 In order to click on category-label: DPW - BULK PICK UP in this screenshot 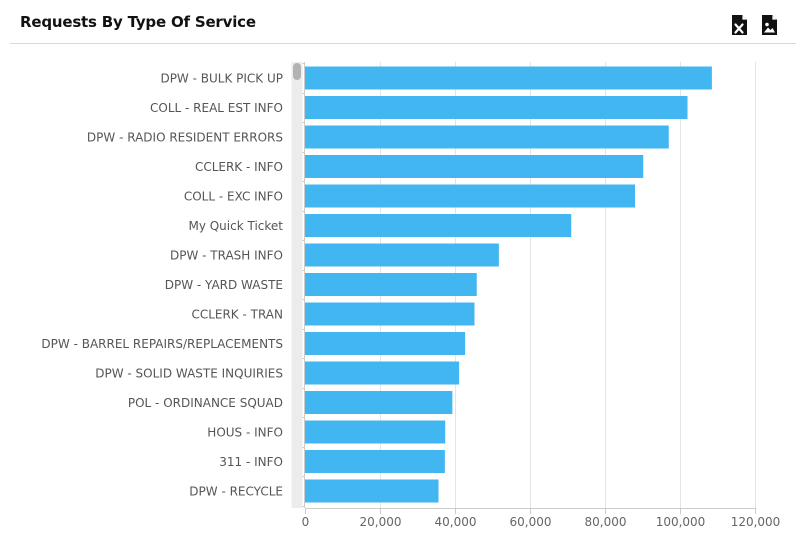, I will do `click(221, 79)`.